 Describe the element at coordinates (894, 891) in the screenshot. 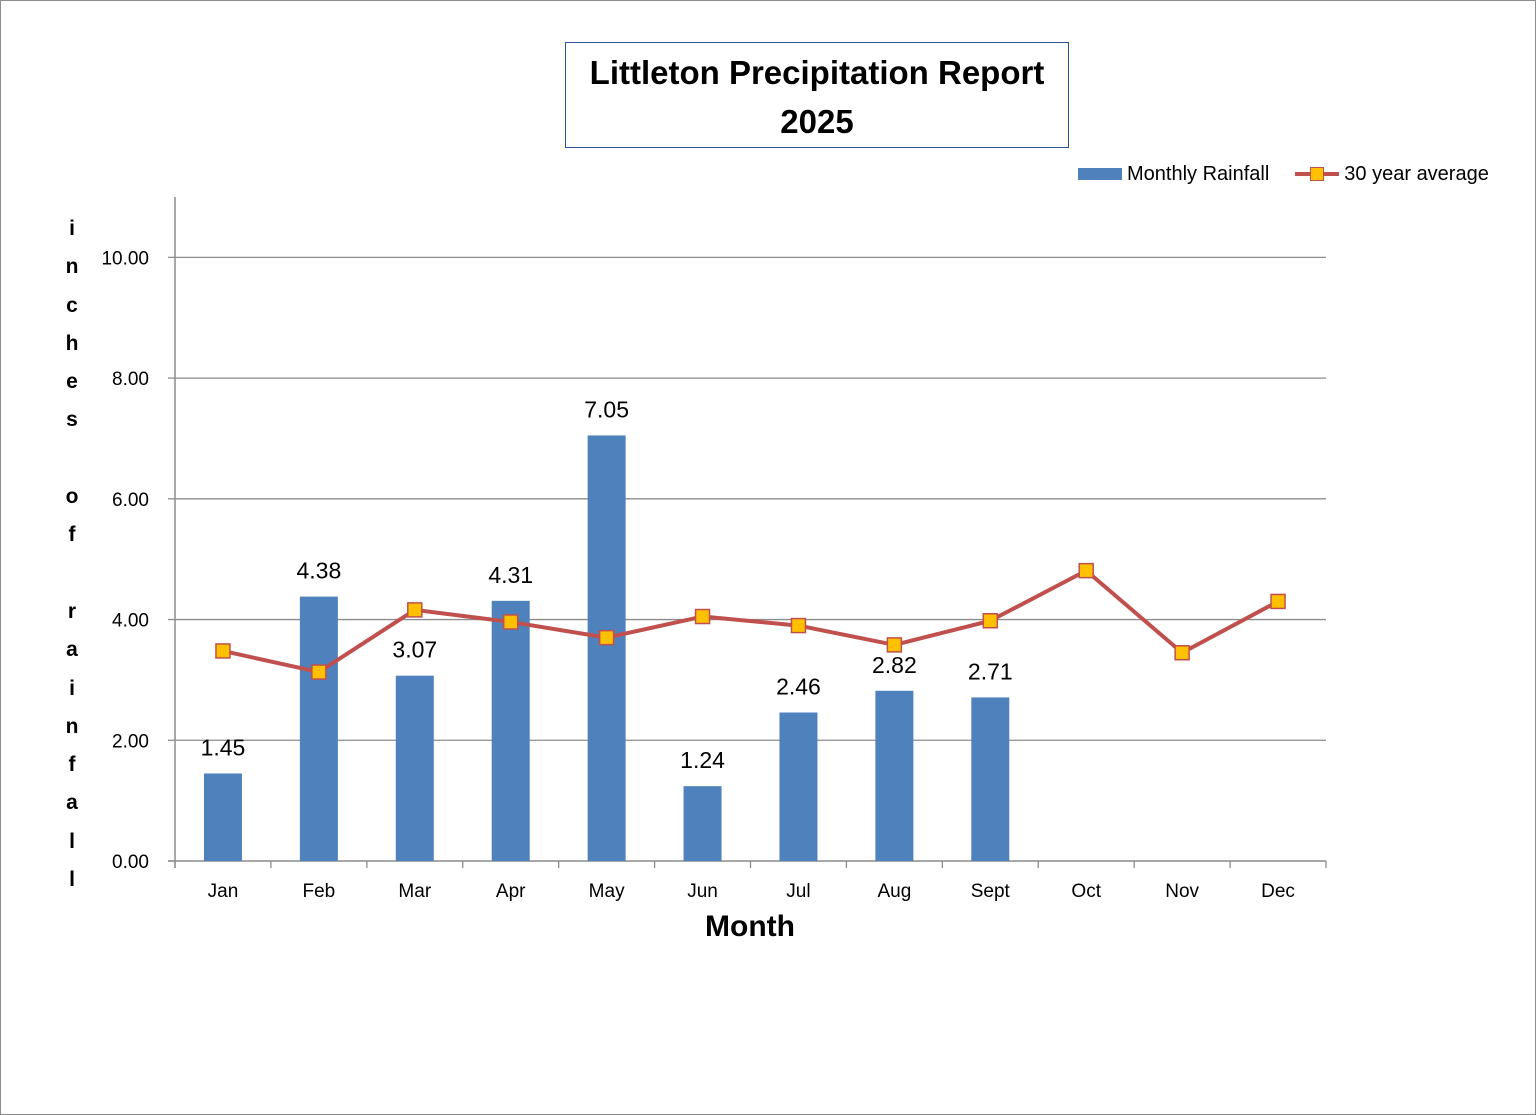

I see `x-tick-label: Aug` at that location.